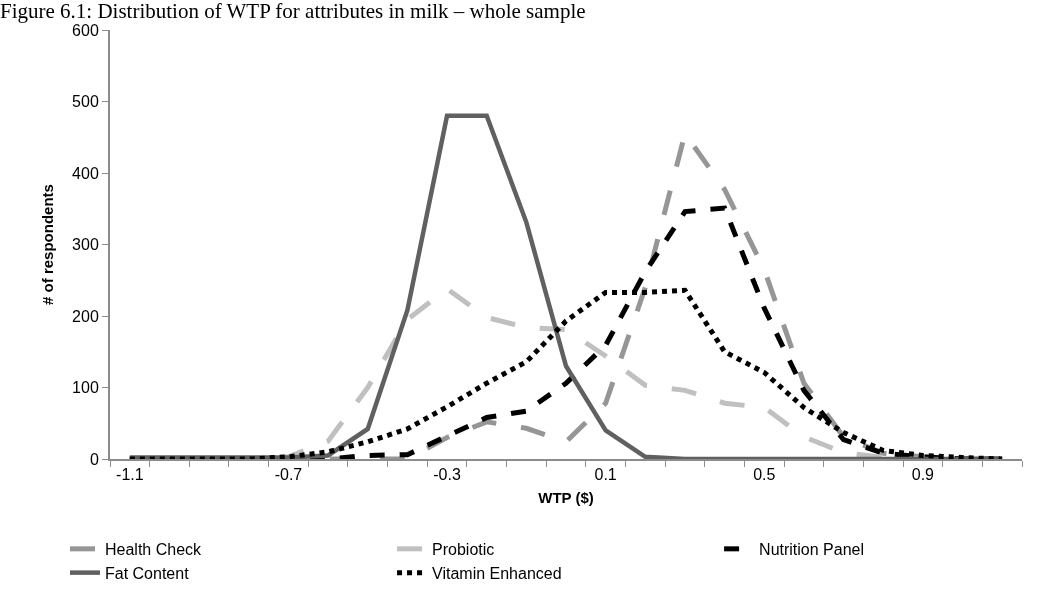 This screenshot has height=602, width=1052. What do you see at coordinates (85, 316) in the screenshot?
I see `y-tick-label: 200` at bounding box center [85, 316].